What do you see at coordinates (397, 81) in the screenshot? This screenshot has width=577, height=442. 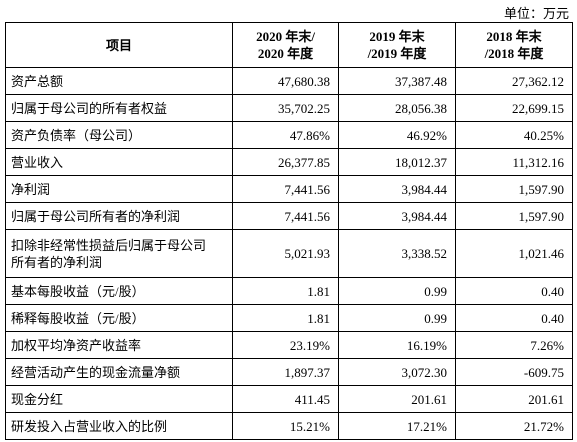 I see `value-cell: 37,387.48` at bounding box center [397, 81].